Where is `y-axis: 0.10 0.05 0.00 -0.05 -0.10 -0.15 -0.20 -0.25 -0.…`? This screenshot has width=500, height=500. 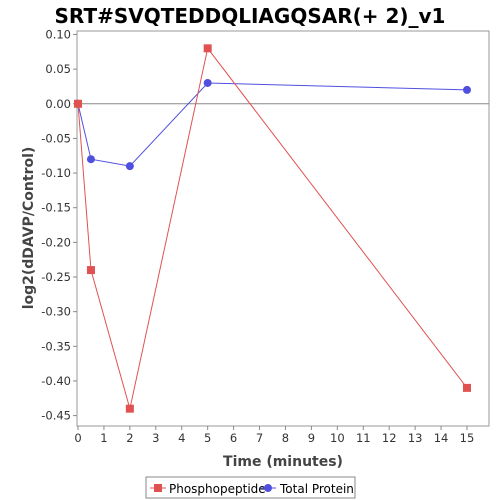 y-axis: 0.10 0.05 0.00 -0.05 -0.10 -0.15 -0.20 -0.25 -0.… is located at coordinates (59, 225).